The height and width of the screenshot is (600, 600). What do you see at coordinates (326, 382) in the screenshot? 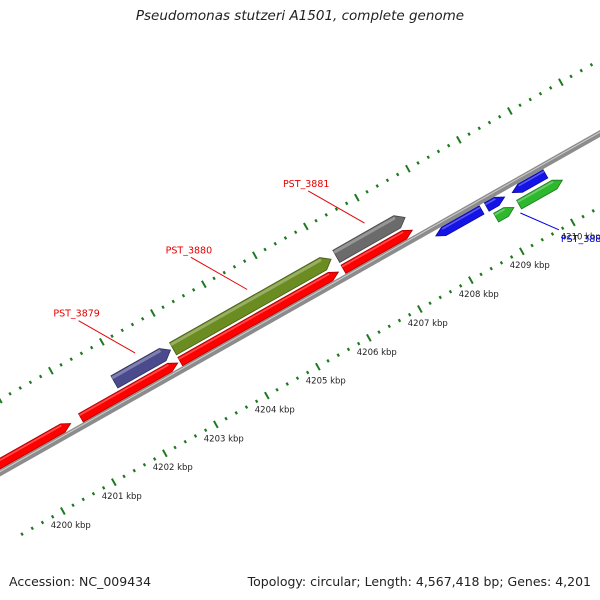
I see `ruler-label: 4205 kbp` at bounding box center [326, 382].